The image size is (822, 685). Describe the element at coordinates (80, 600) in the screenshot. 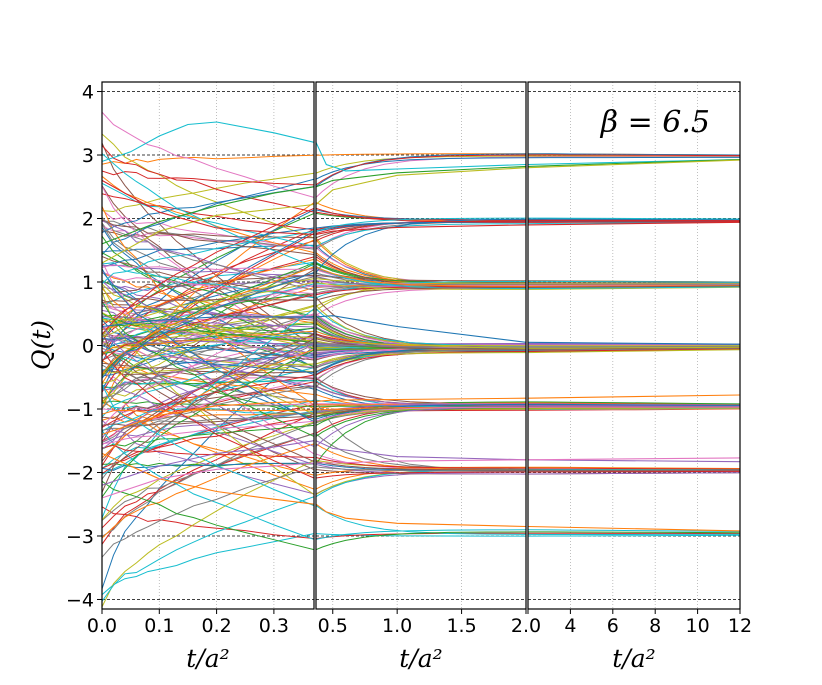

I see `y-tick-label: −4` at that location.